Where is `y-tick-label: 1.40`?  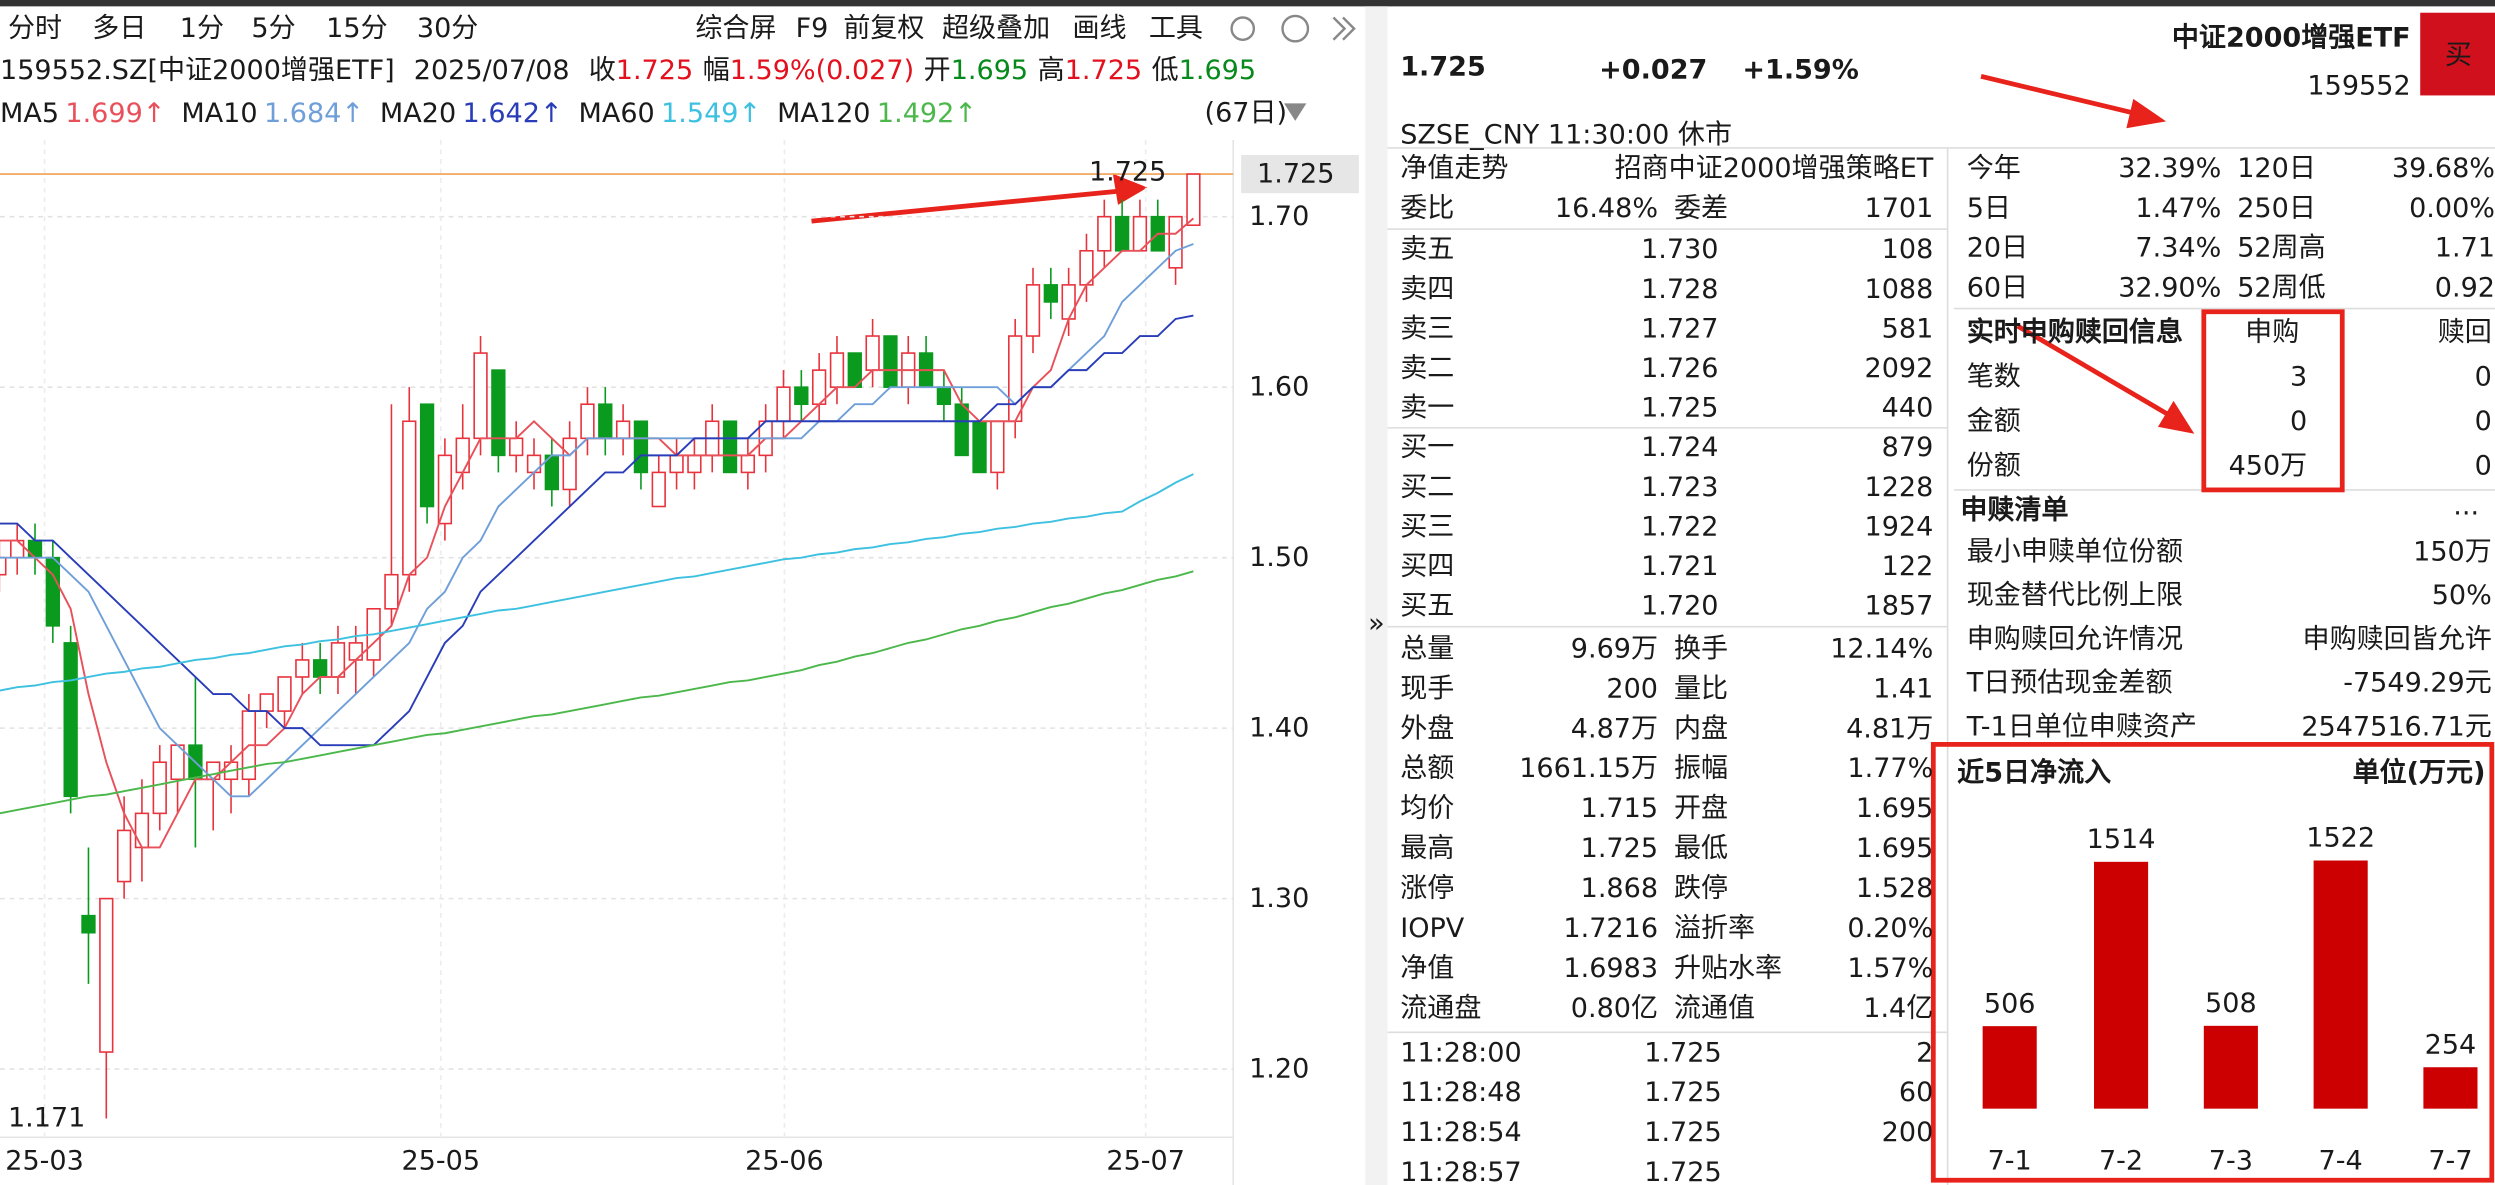
y-tick-label: 1.40 is located at coordinates (1279, 728).